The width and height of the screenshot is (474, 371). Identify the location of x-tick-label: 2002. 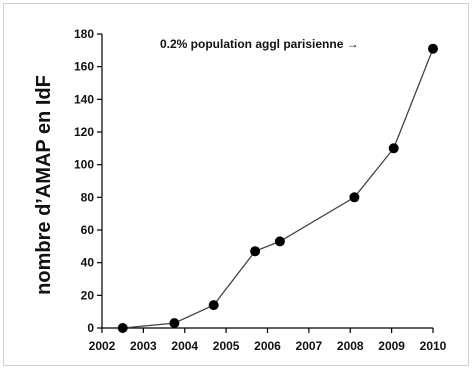
(102, 346).